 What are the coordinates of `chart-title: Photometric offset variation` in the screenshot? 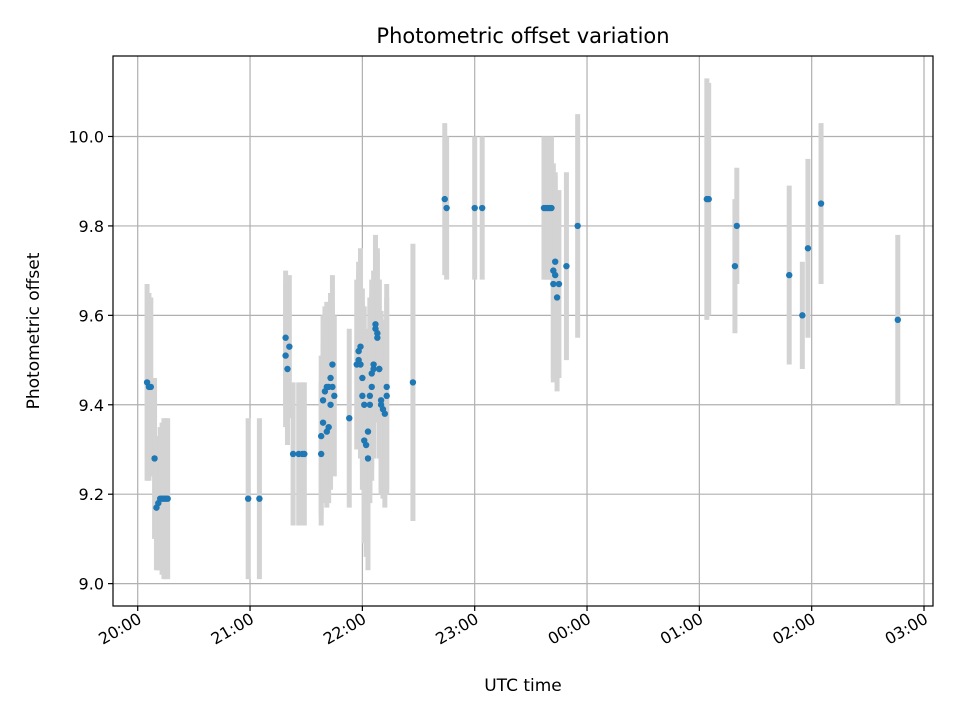 It's located at (522, 36).